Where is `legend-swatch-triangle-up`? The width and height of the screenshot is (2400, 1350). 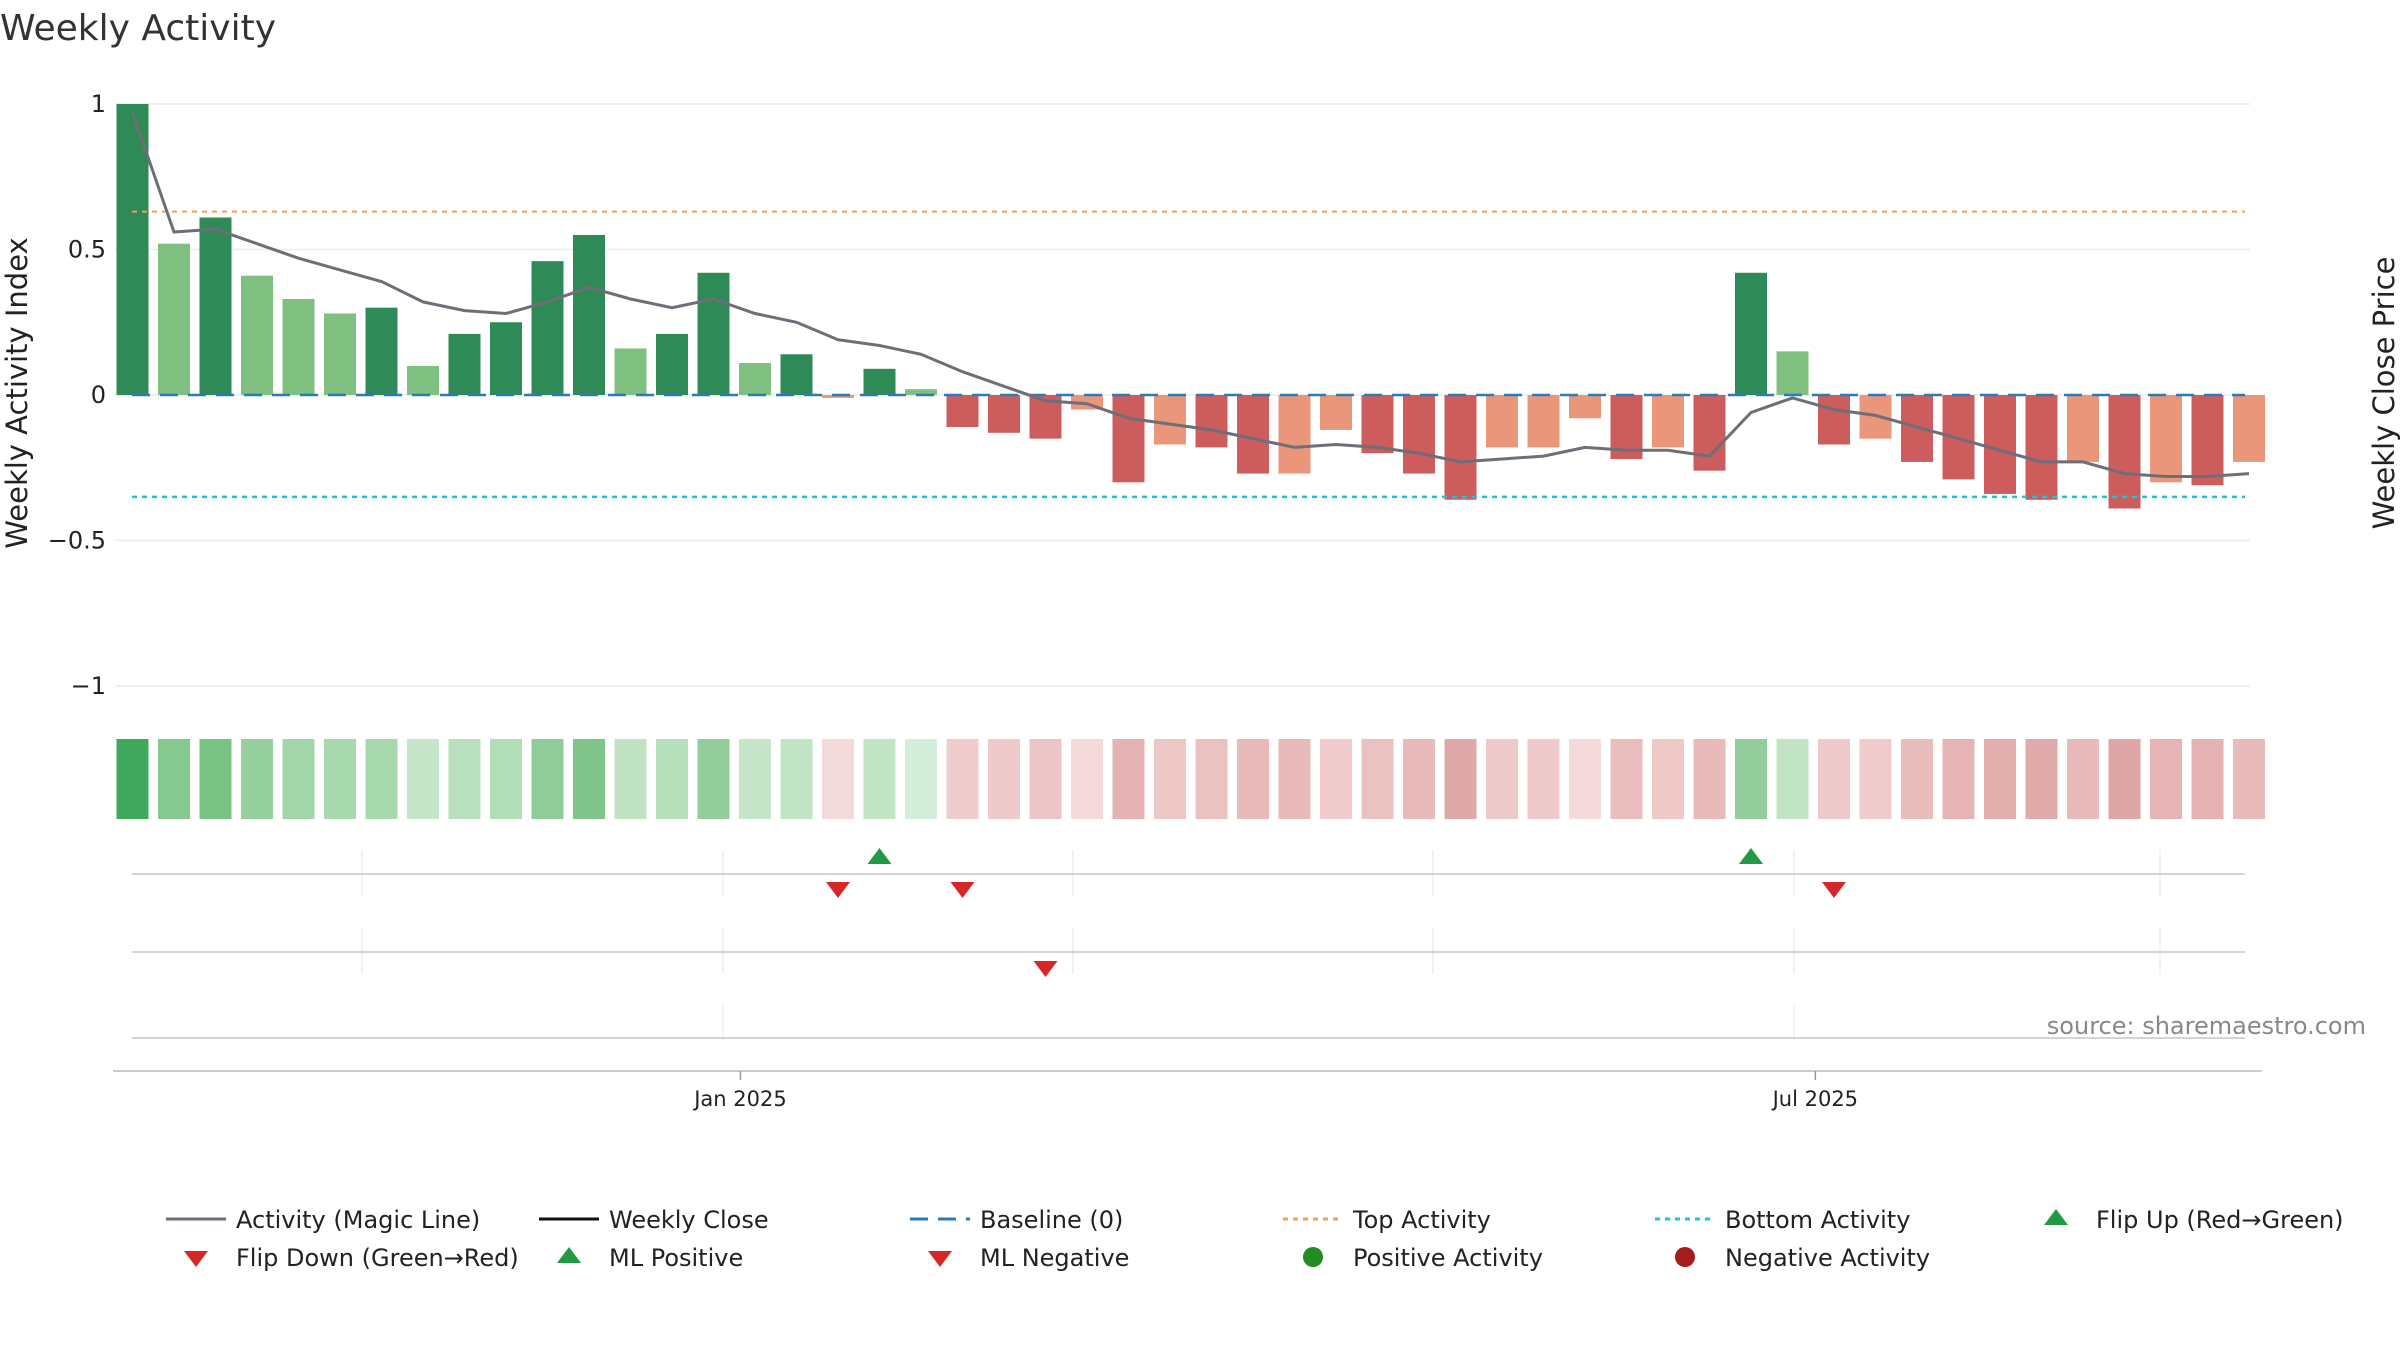
legend-swatch-triangle-up is located at coordinates (2056, 1217).